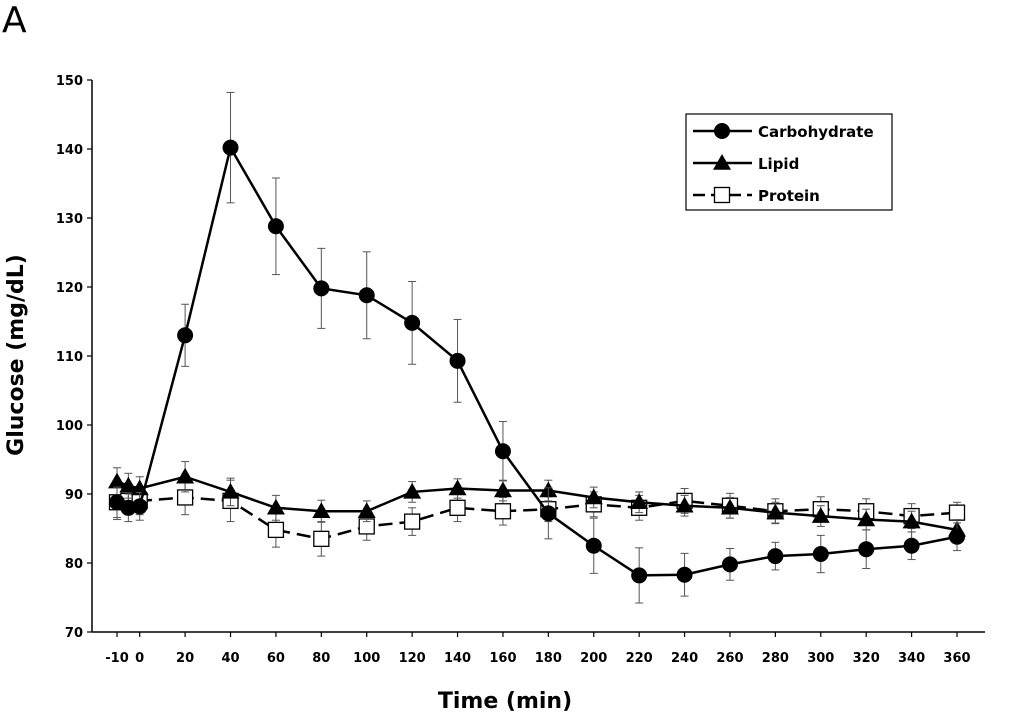  I want to click on series-lipid, so click(537, 501).